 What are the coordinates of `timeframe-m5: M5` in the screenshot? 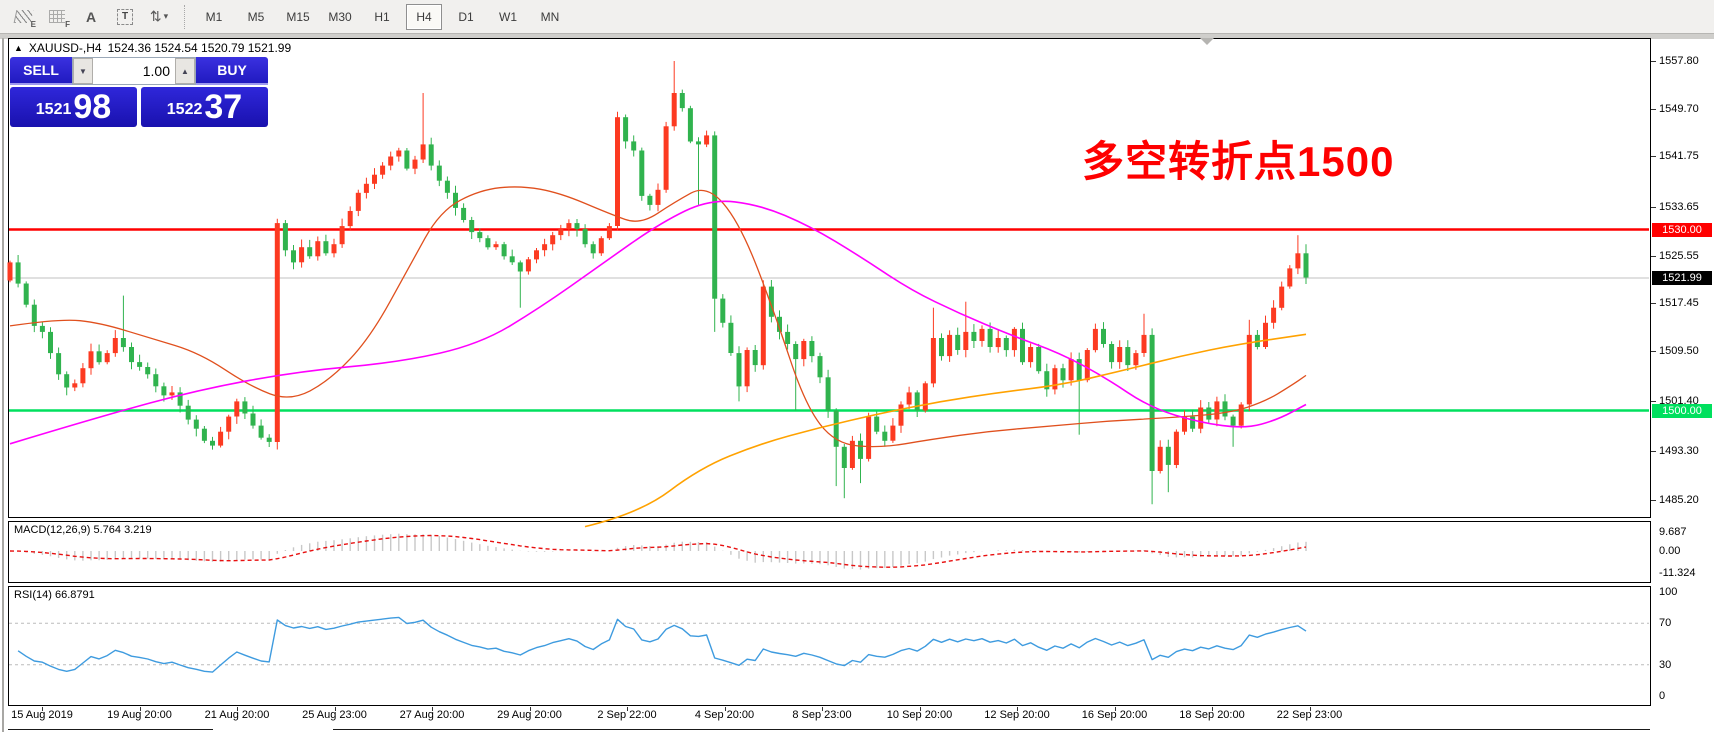 It's located at (256, 16).